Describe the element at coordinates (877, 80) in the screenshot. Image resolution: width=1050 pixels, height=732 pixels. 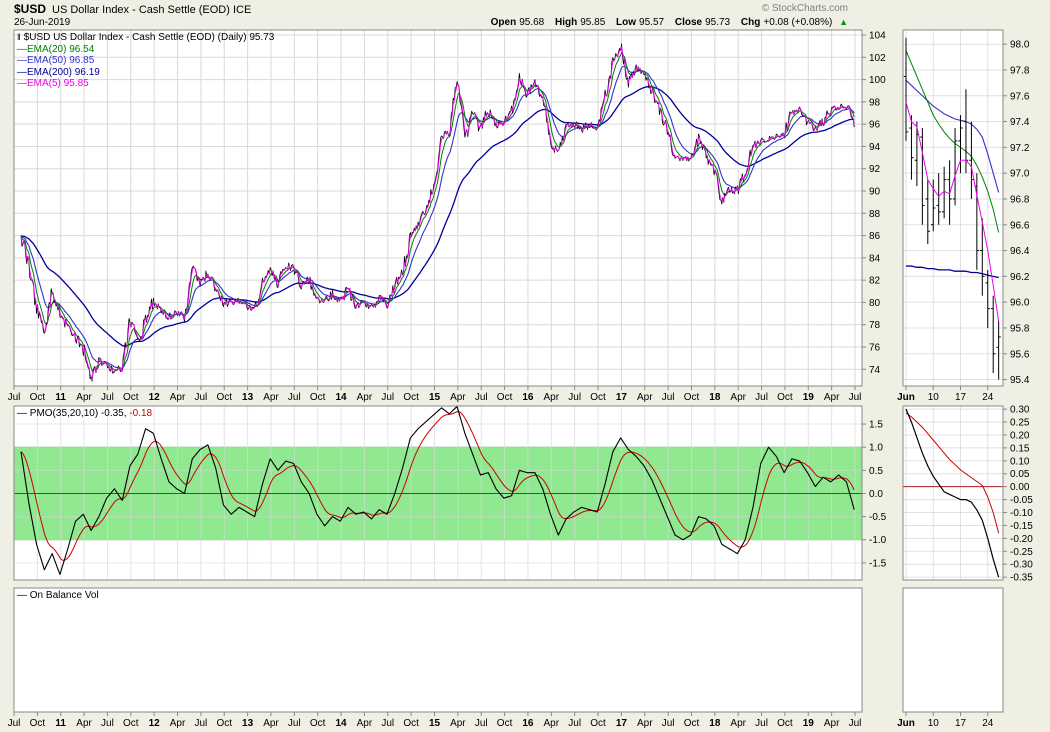
I see `svg-text: 100` at that location.